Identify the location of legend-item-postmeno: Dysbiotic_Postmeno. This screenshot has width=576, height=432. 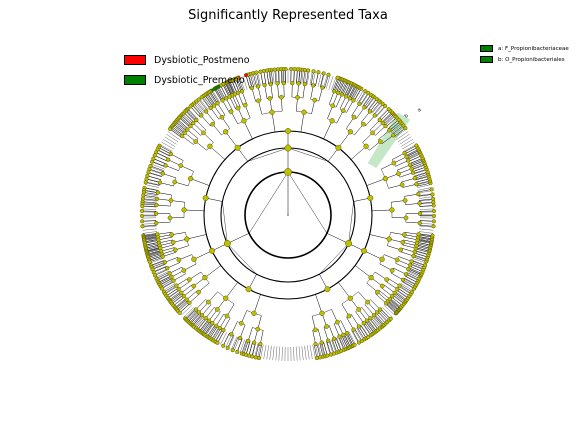
(187, 60).